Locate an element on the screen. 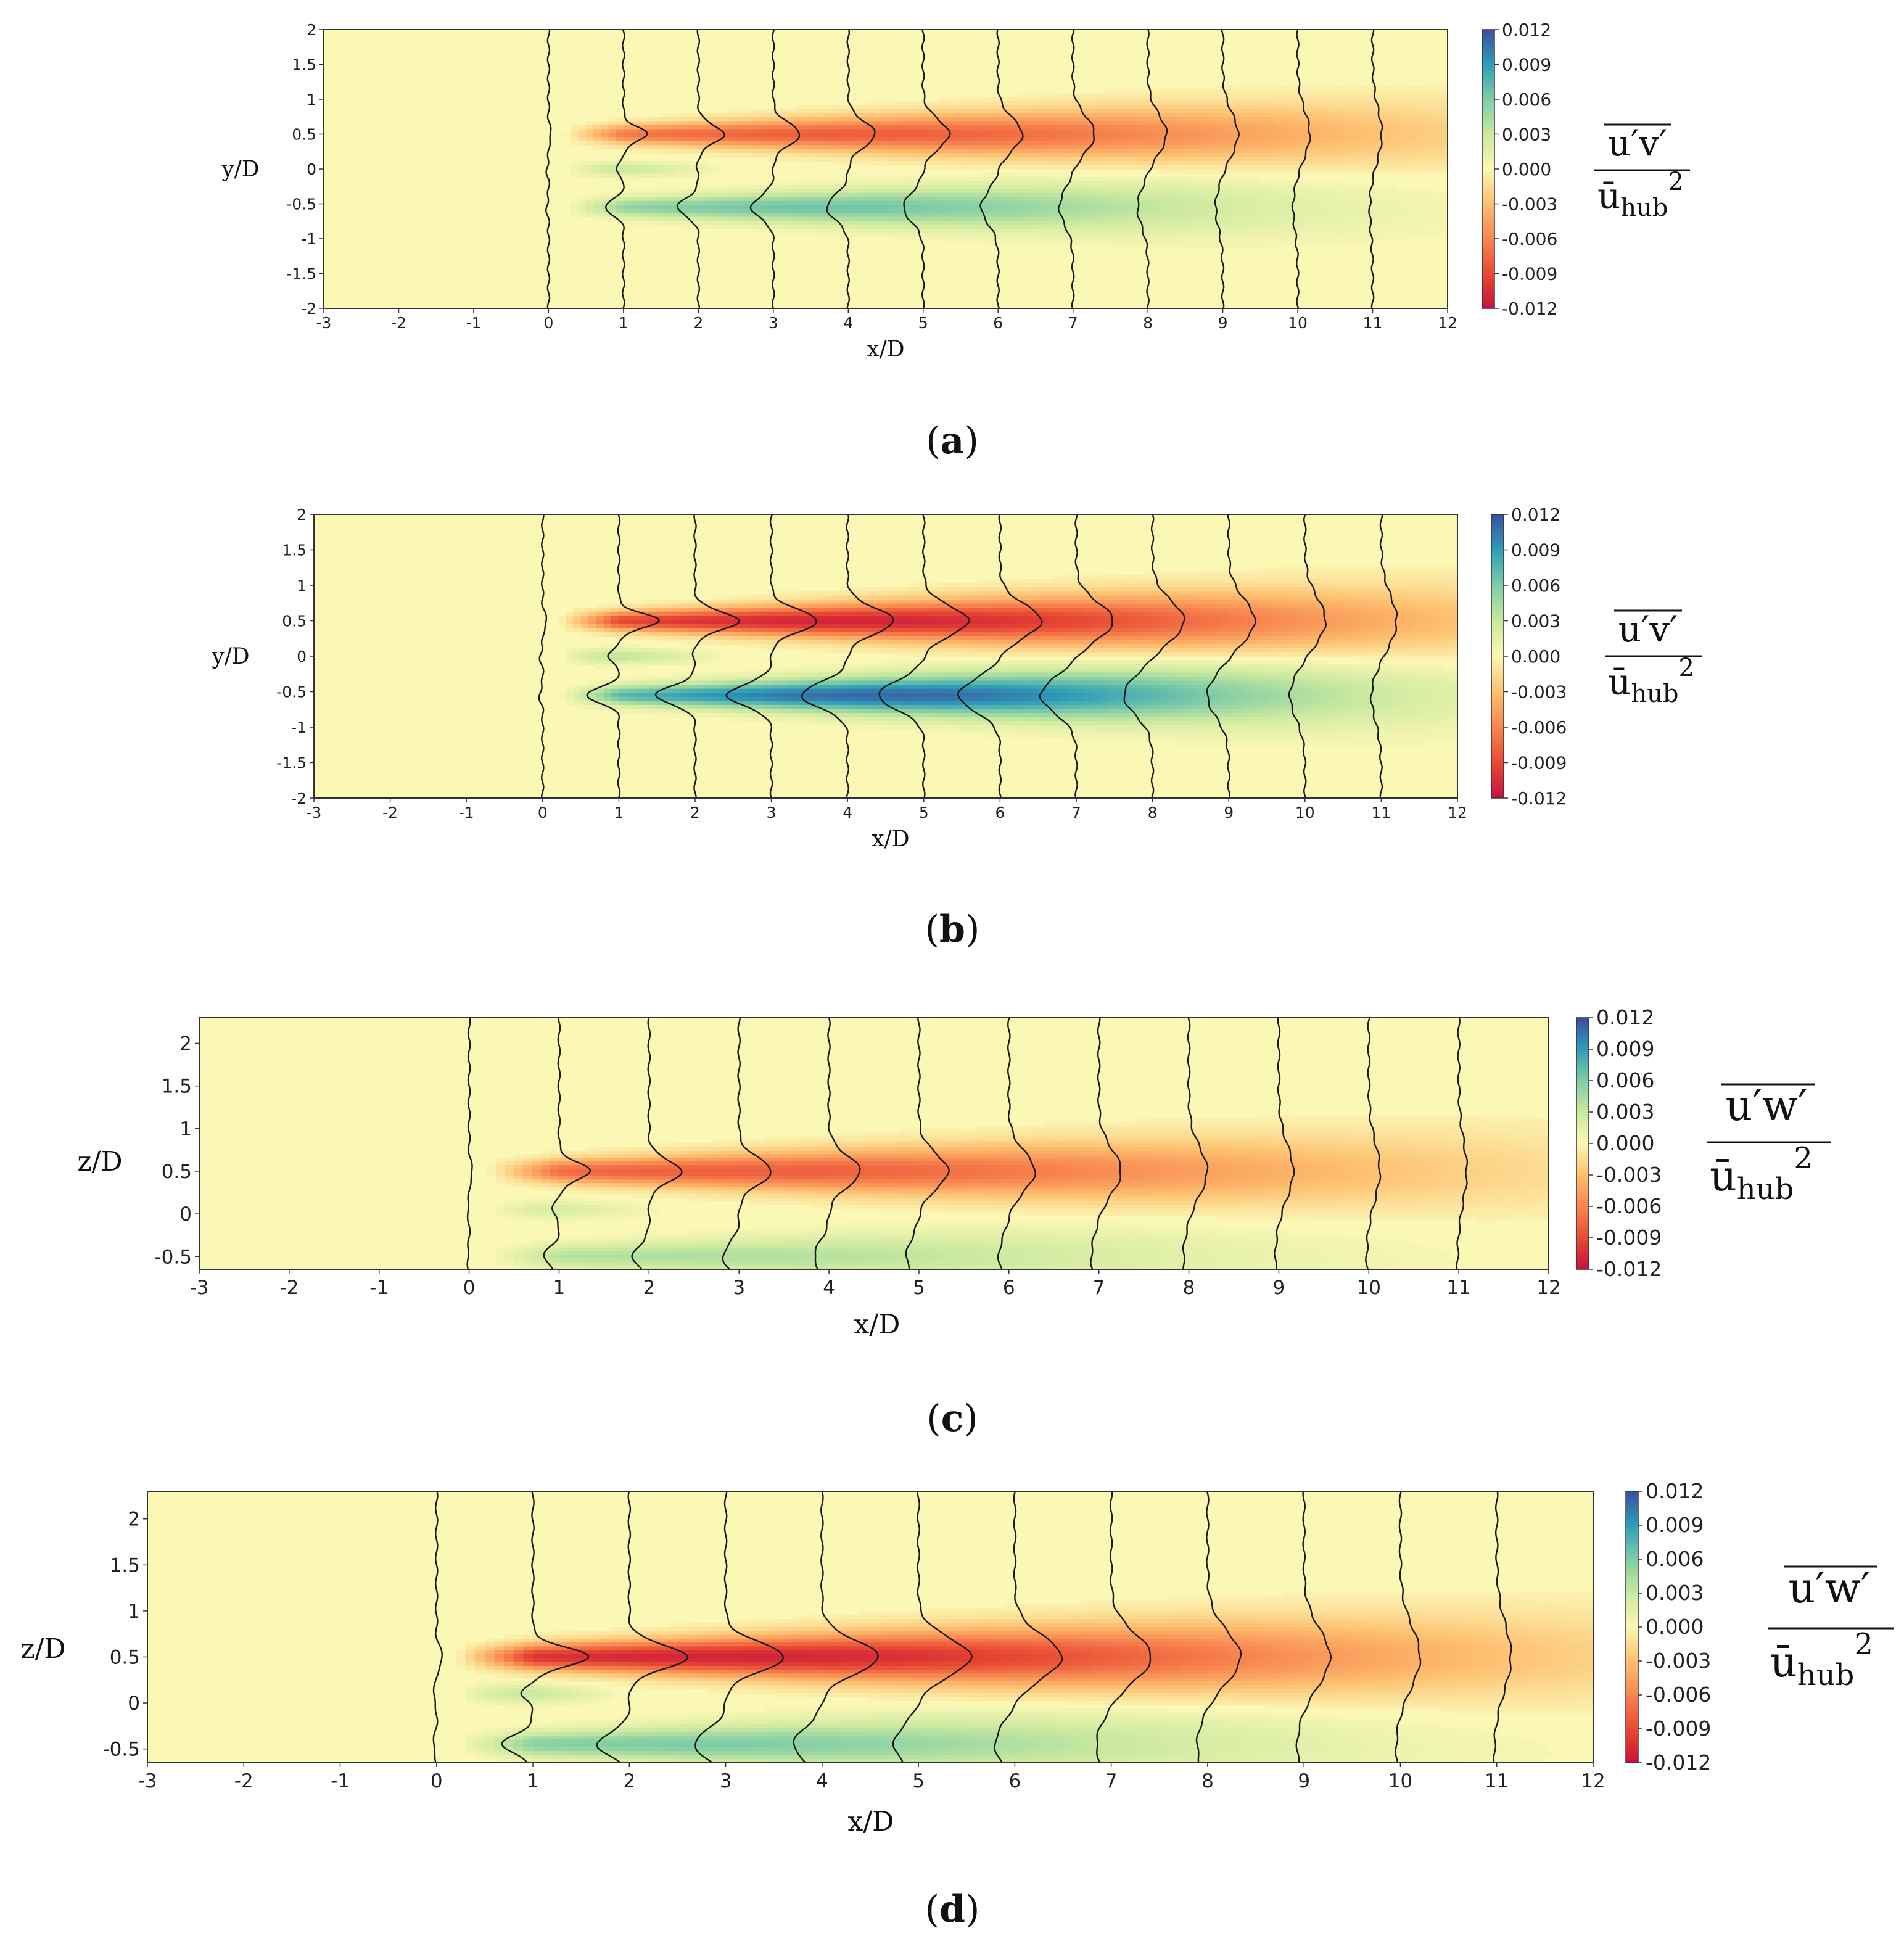 This screenshot has width=1904, height=1949. x-tick-label: 11 is located at coordinates (1373, 323).